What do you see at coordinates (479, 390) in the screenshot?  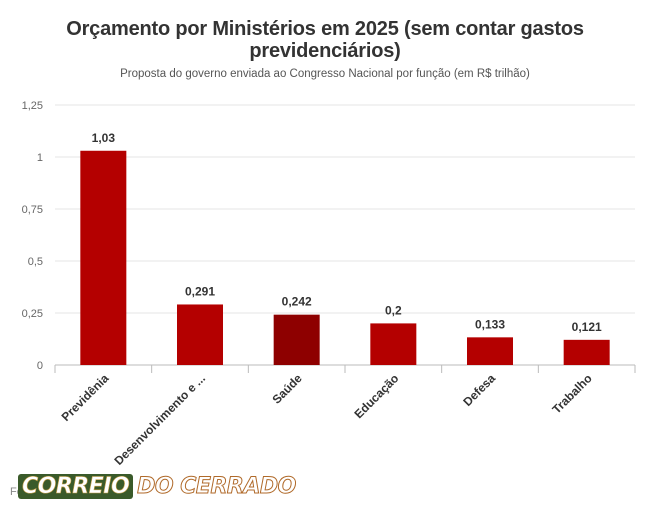 I see `x-tick-label: Defesa` at bounding box center [479, 390].